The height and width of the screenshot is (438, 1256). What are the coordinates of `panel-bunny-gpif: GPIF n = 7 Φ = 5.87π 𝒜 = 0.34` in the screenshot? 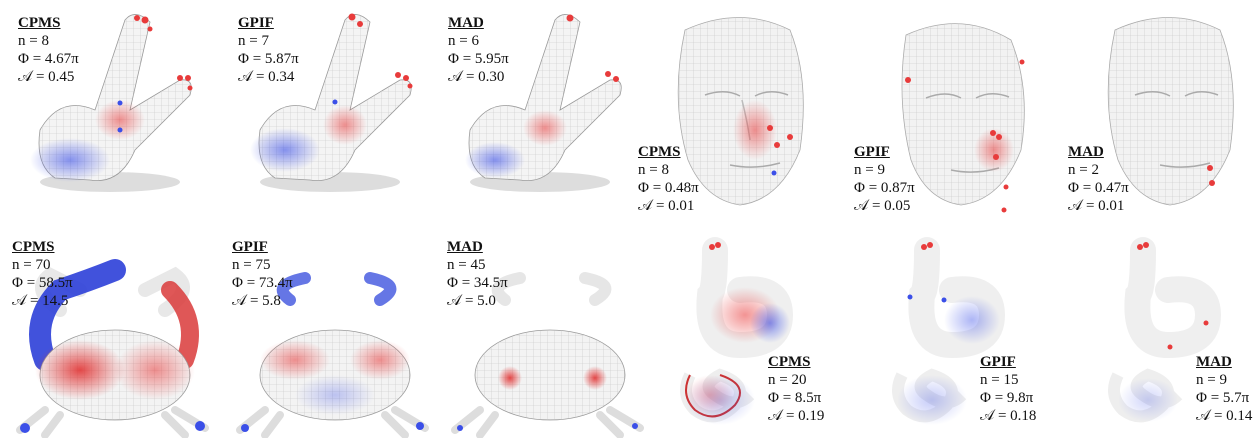 It's located at (325, 100).